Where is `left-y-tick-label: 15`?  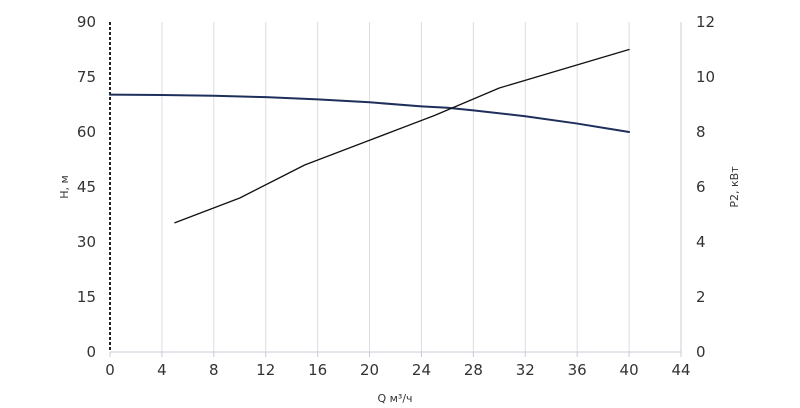
left-y-tick-label: 15 is located at coordinates (86, 297).